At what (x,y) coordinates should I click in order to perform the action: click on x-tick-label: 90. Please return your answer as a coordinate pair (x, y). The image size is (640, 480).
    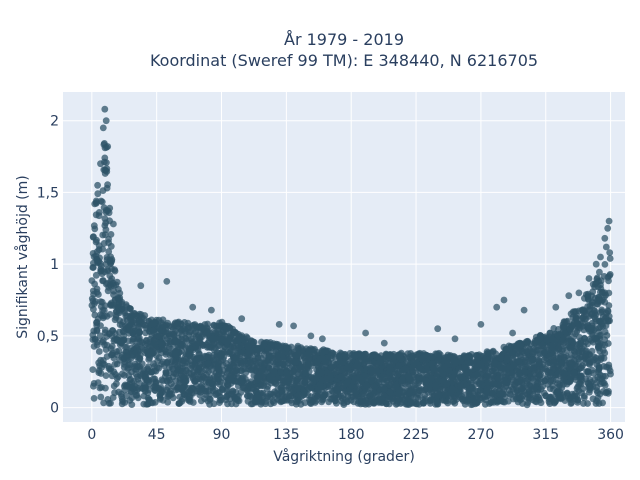
    Looking at the image, I should click on (222, 435).